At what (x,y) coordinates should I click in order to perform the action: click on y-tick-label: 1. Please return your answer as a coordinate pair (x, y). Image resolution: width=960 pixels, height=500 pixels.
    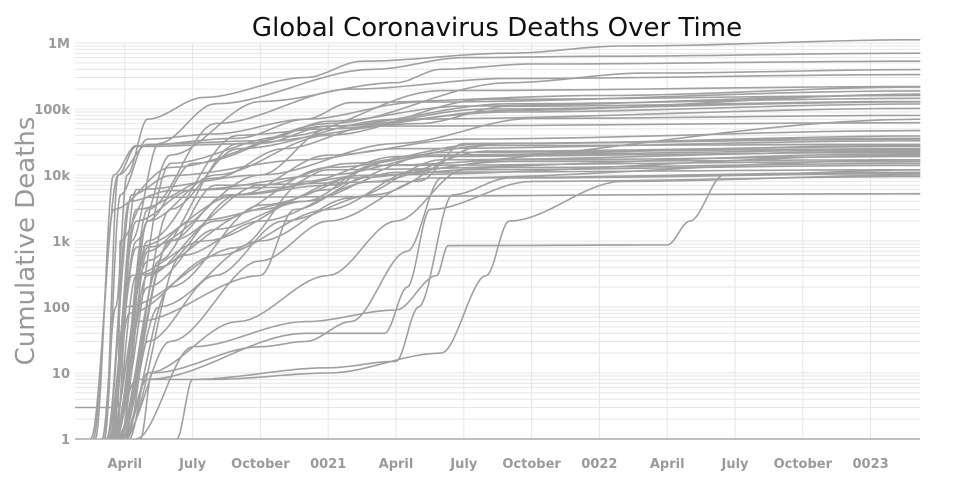
    Looking at the image, I should click on (65, 440).